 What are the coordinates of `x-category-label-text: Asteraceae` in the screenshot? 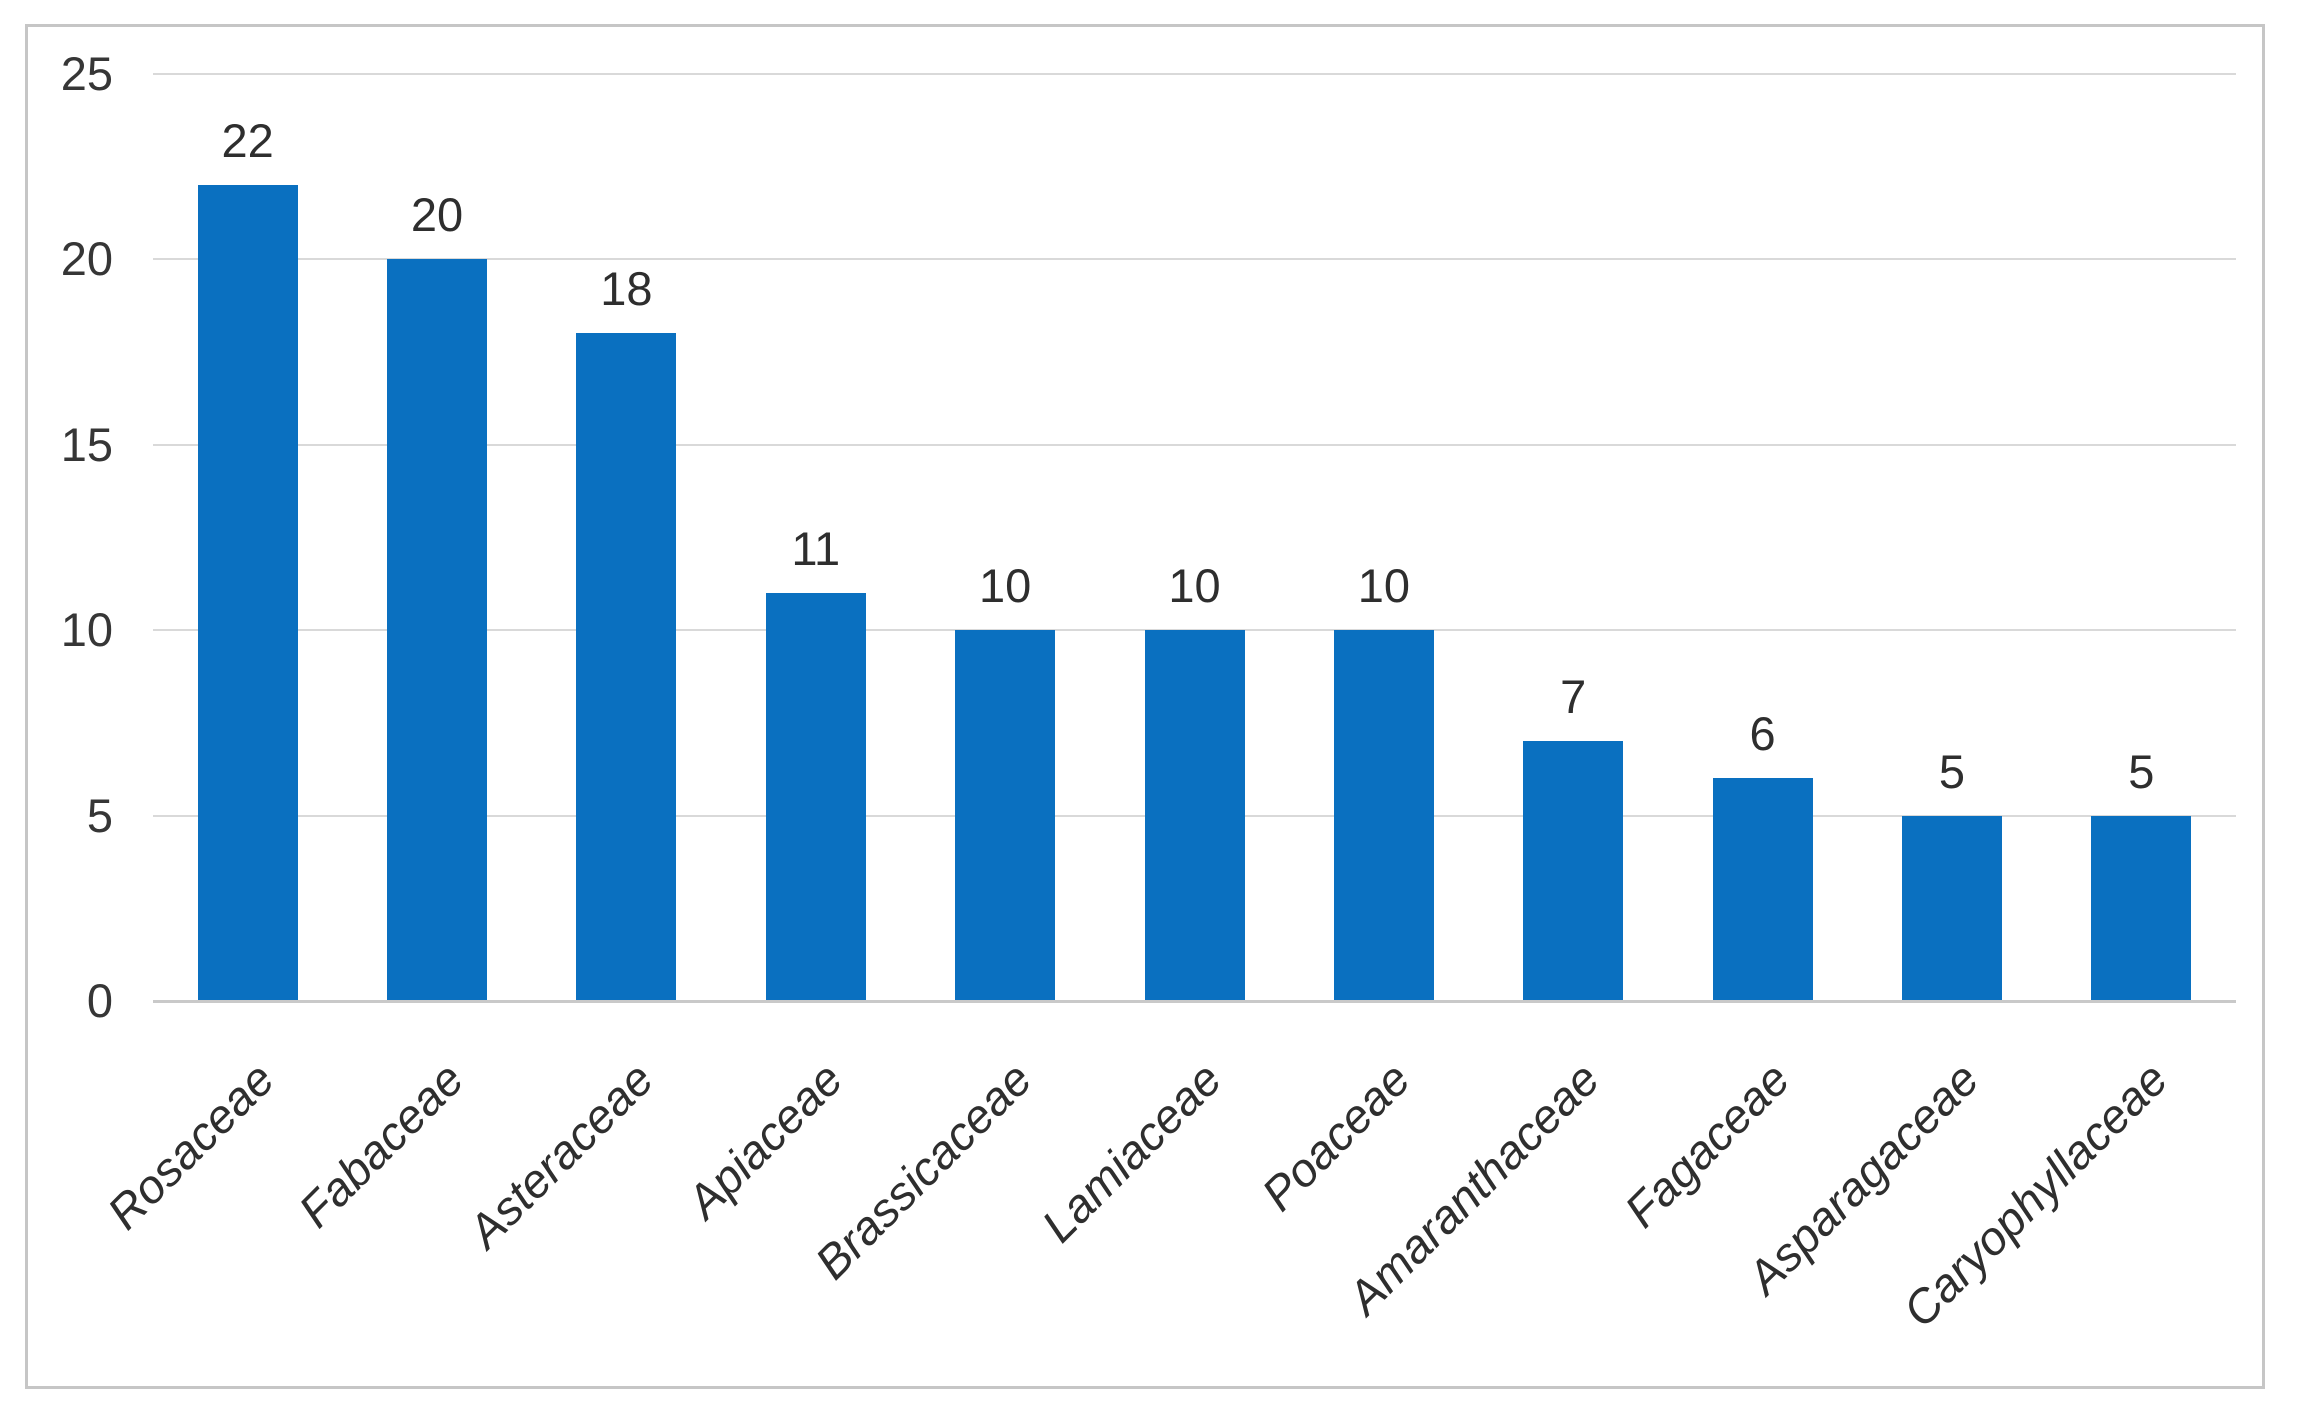 It's located at (560, 1154).